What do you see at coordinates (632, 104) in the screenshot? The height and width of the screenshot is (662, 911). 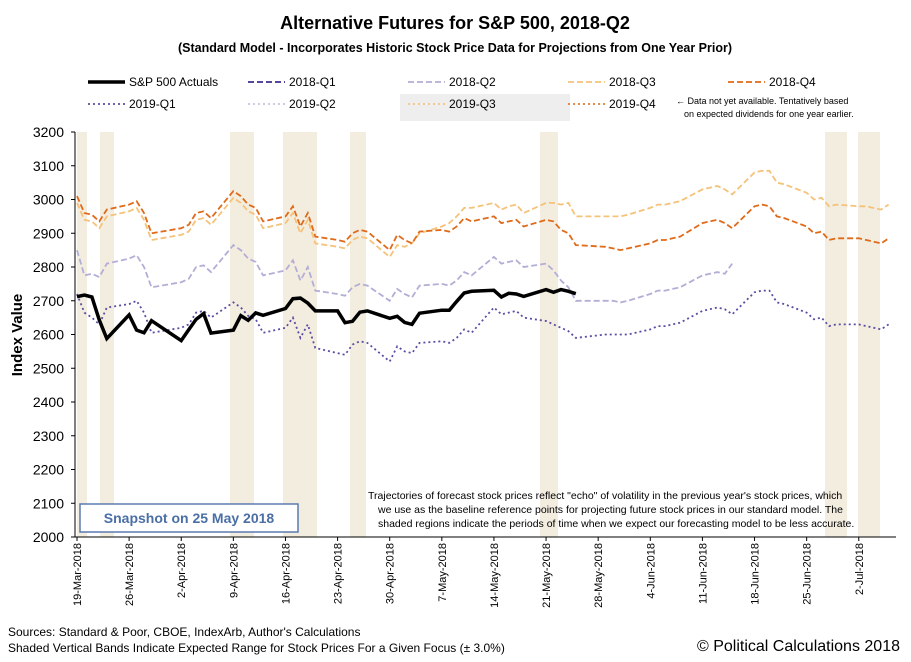 I see `legend-label: 2019-Q4` at bounding box center [632, 104].